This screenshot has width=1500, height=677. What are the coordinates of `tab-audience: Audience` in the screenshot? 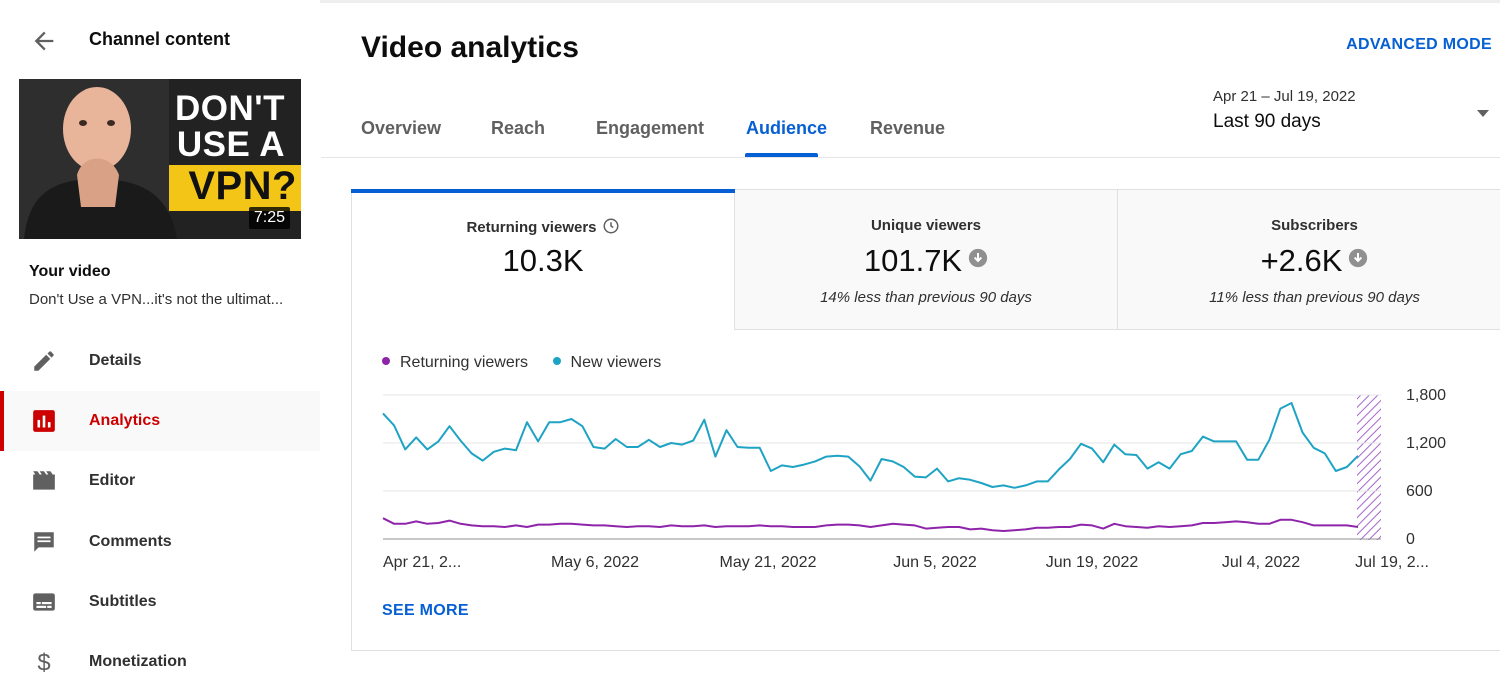 It's located at (787, 128).